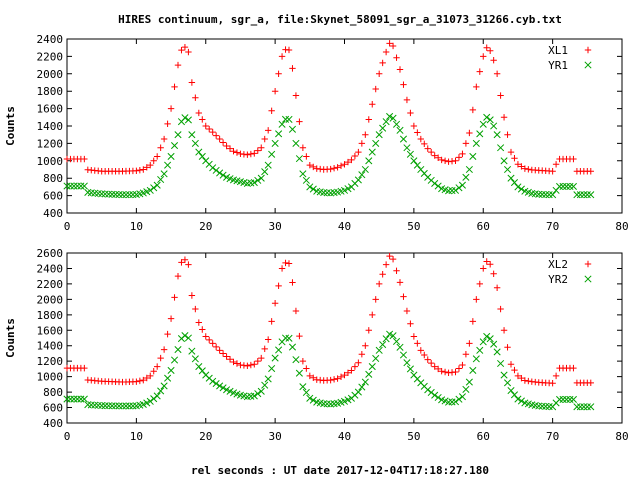 This screenshot has width=640, height=480. What do you see at coordinates (10, 338) in the screenshot?
I see `y-axis-label: Counts` at bounding box center [10, 338].